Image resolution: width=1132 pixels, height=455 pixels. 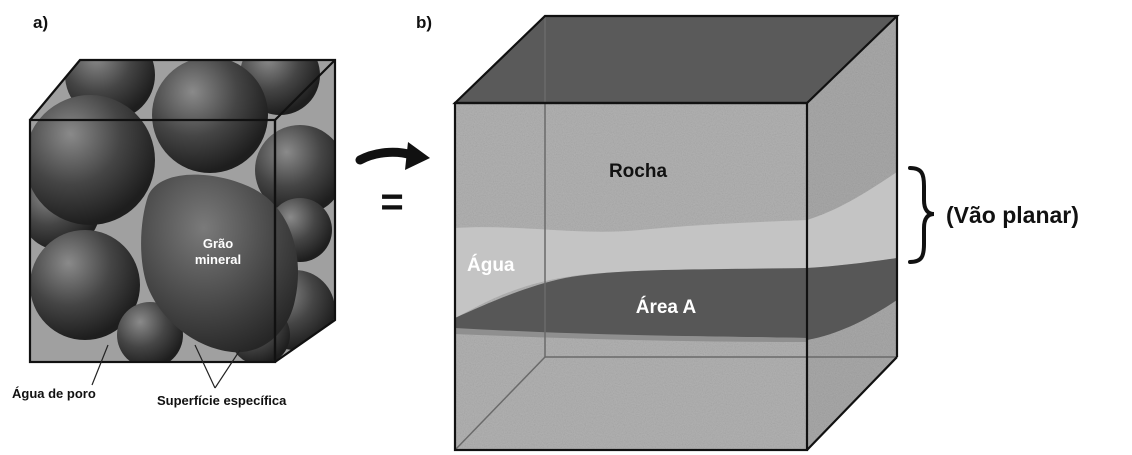 What do you see at coordinates (218, 243) in the screenshot?
I see `grain-label-line1: Grão` at bounding box center [218, 243].